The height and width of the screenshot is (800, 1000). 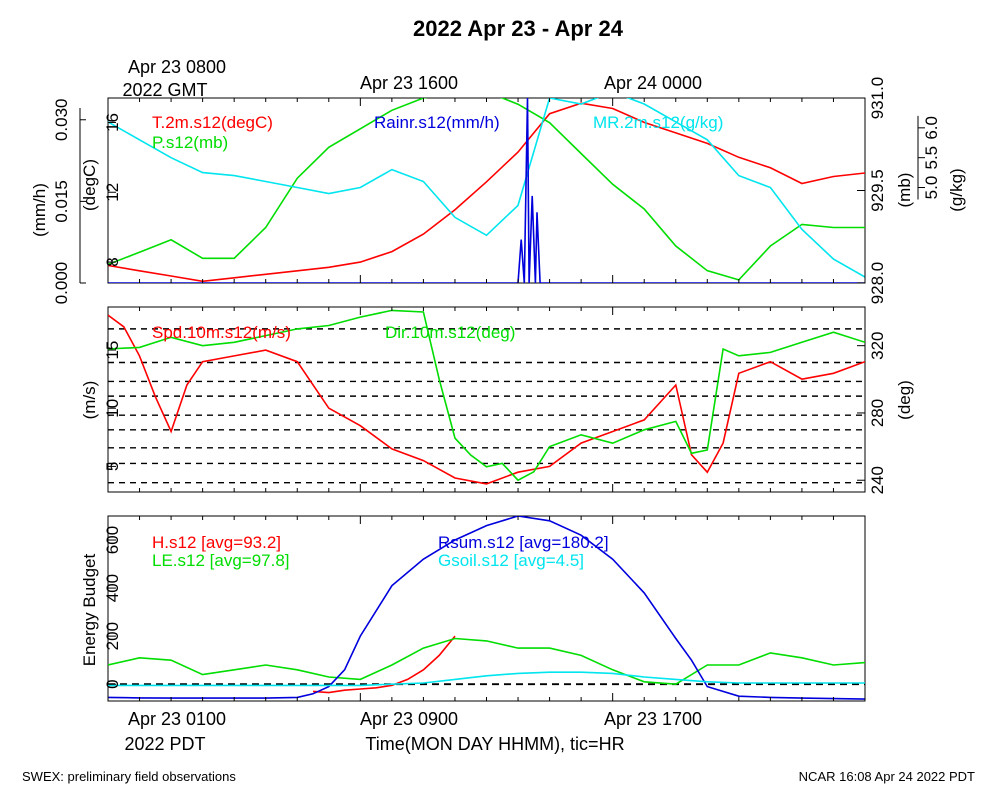 What do you see at coordinates (164, 90) in the screenshot?
I see `top-axis-sublabel: 2022 GMT` at bounding box center [164, 90].